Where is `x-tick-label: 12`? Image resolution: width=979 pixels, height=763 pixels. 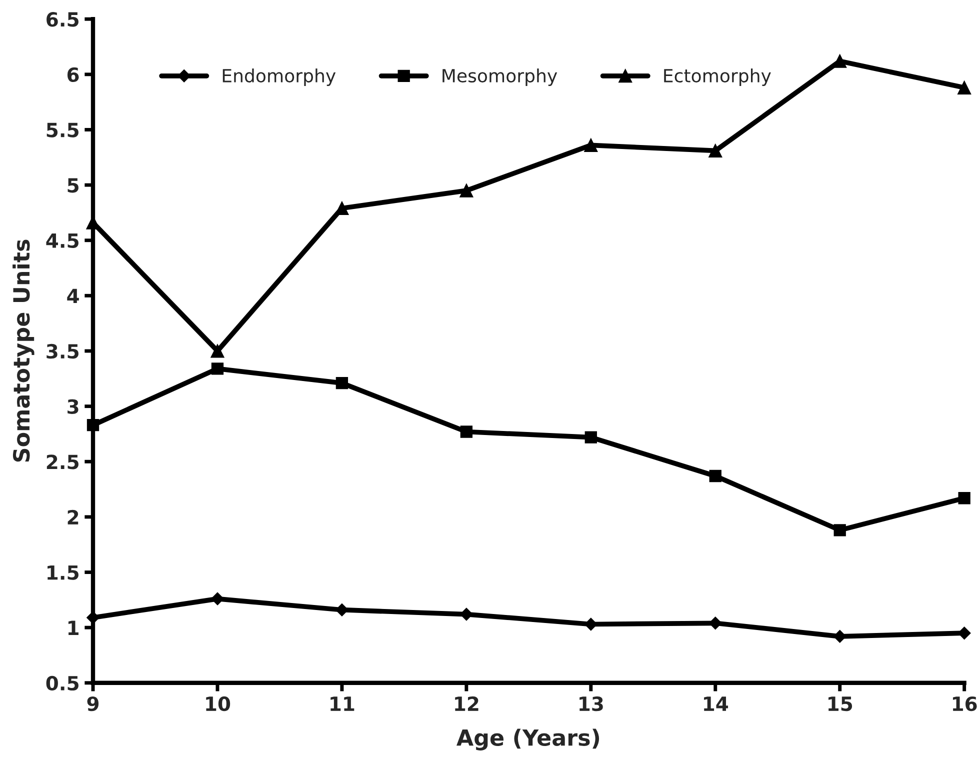
x-tick-label: 12 is located at coordinates (466, 703).